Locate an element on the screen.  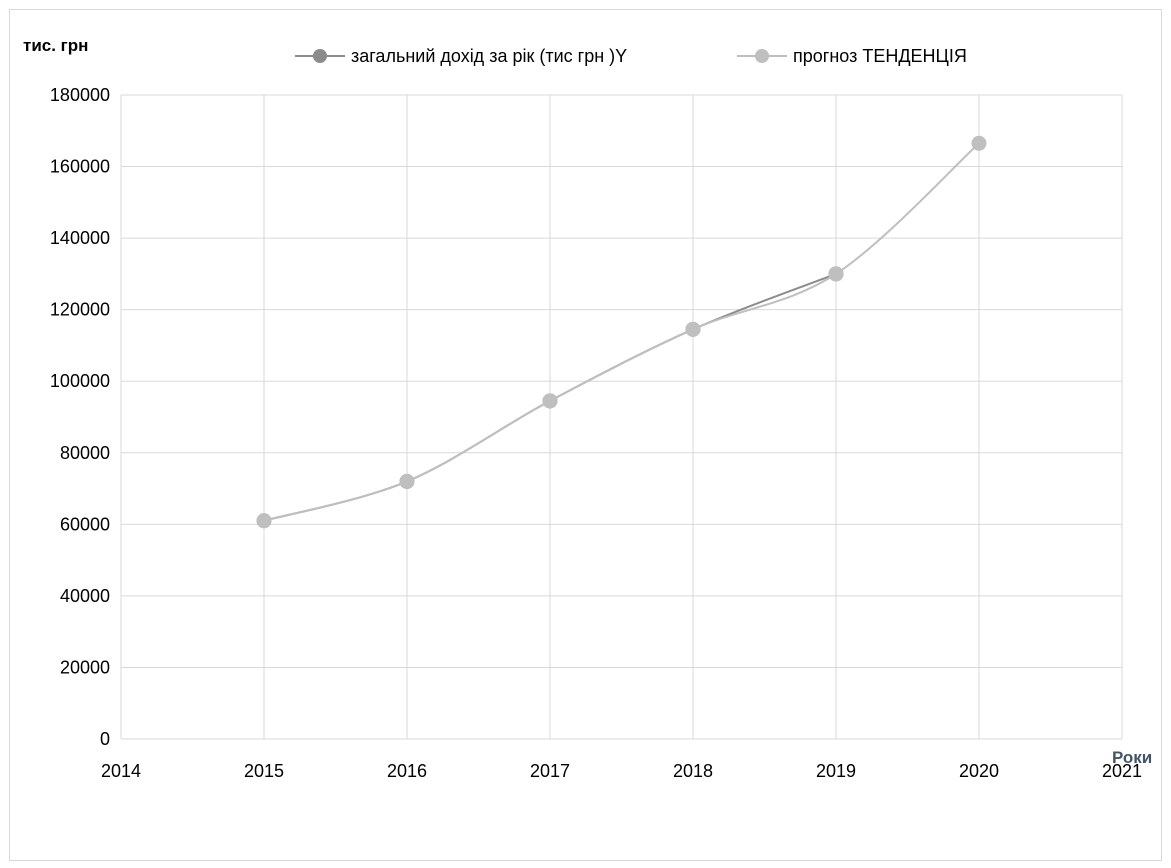
x-tick-label: 2018 is located at coordinates (693, 771).